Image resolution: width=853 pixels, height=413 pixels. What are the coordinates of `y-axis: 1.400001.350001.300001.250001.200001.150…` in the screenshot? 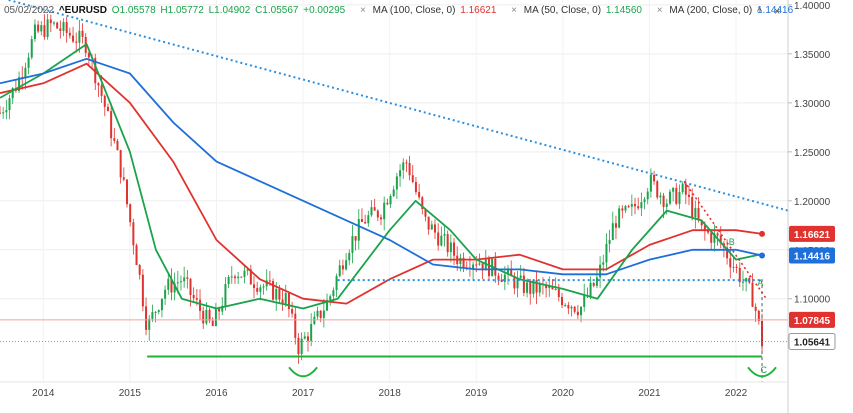 It's located at (809, 206).